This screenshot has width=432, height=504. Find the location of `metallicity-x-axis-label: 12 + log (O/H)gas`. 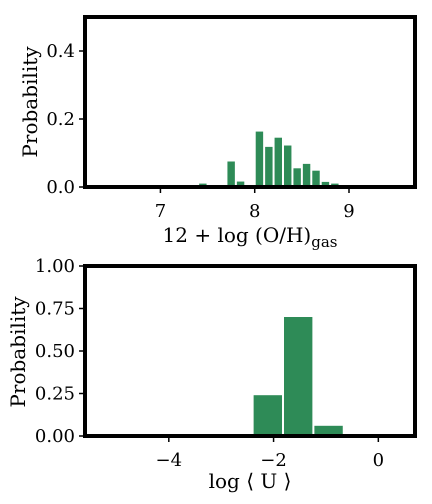

metallicity-x-axis-label: 12 + log (O/H)gas is located at coordinates (250, 237).